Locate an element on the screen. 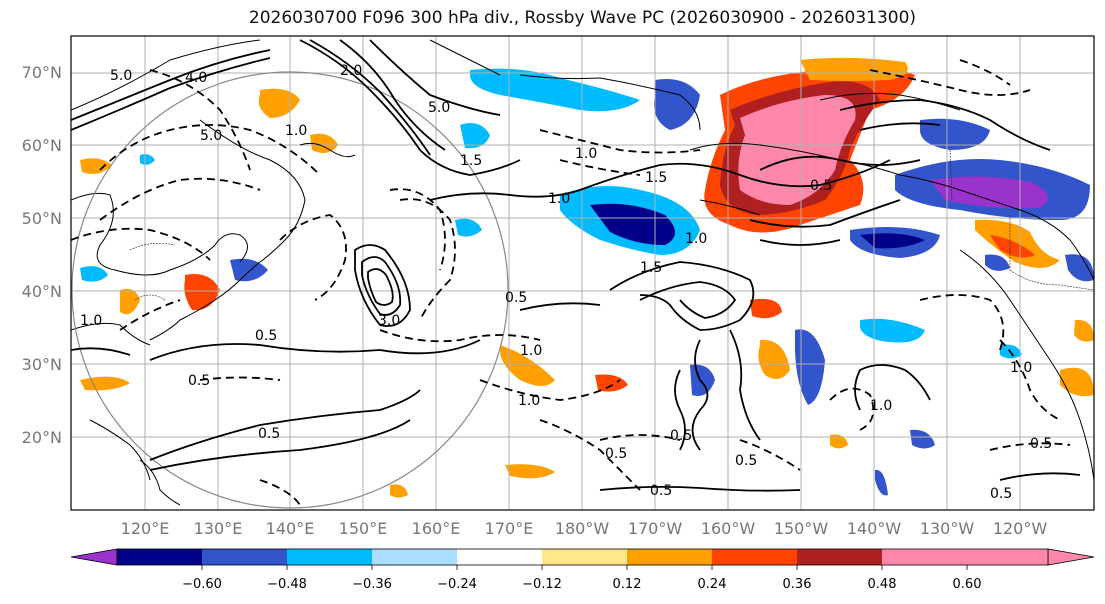  contour-label: 3.0 is located at coordinates (389, 321).